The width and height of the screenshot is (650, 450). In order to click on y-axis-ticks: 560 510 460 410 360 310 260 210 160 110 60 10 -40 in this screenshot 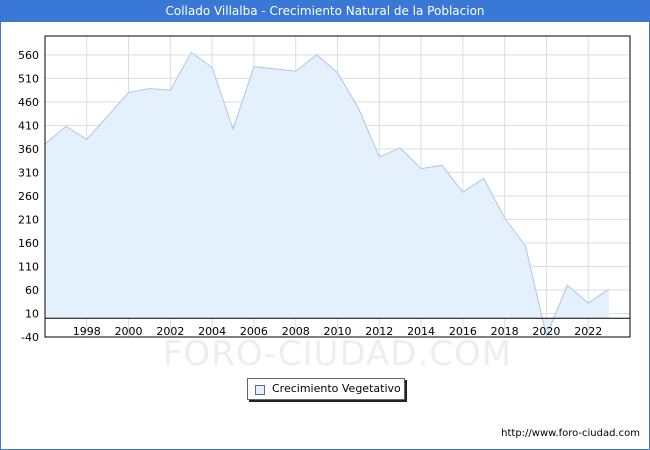, I will do `click(28, 196)`.